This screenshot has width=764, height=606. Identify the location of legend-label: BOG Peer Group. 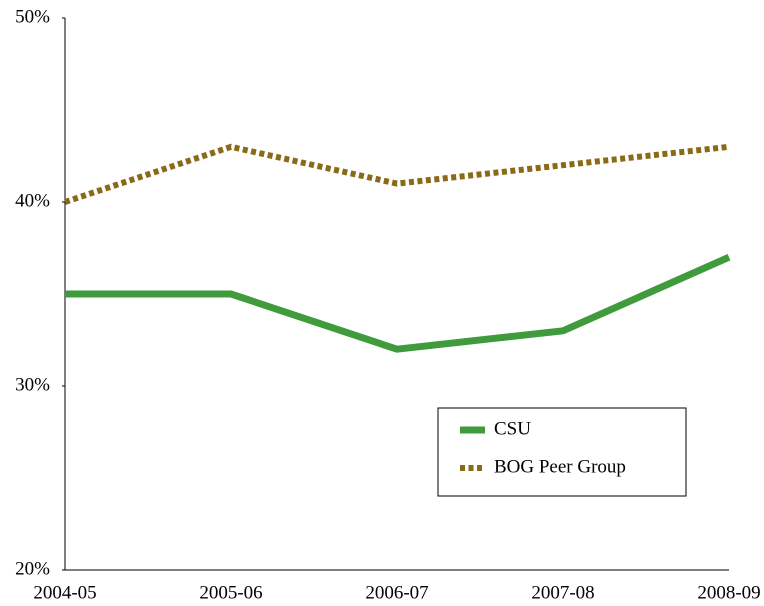
(560, 466).